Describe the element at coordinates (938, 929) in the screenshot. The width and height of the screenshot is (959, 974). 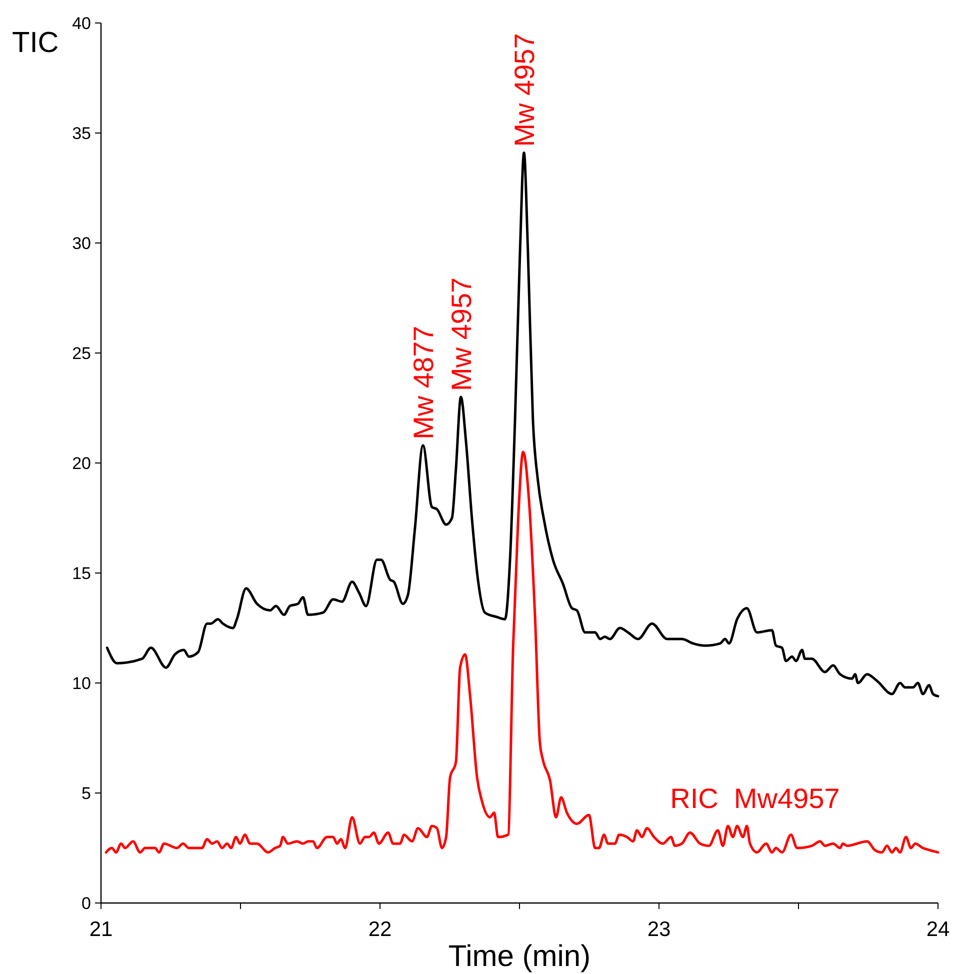
I see `x-tick-label: 24` at that location.